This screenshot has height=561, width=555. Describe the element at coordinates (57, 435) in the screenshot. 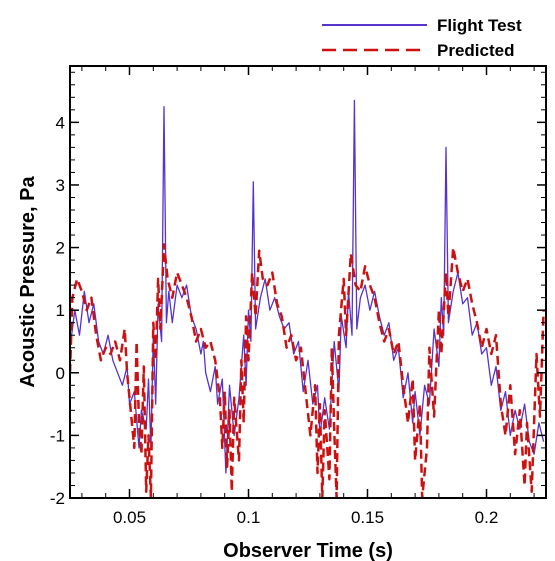

I see `y-tick-label: -1` at that location.